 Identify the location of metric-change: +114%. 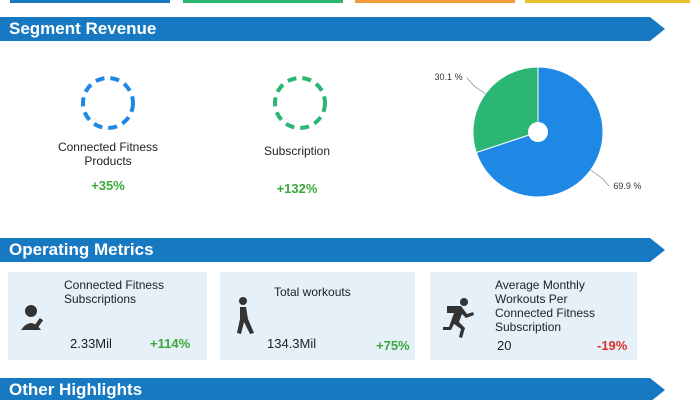
(170, 343).